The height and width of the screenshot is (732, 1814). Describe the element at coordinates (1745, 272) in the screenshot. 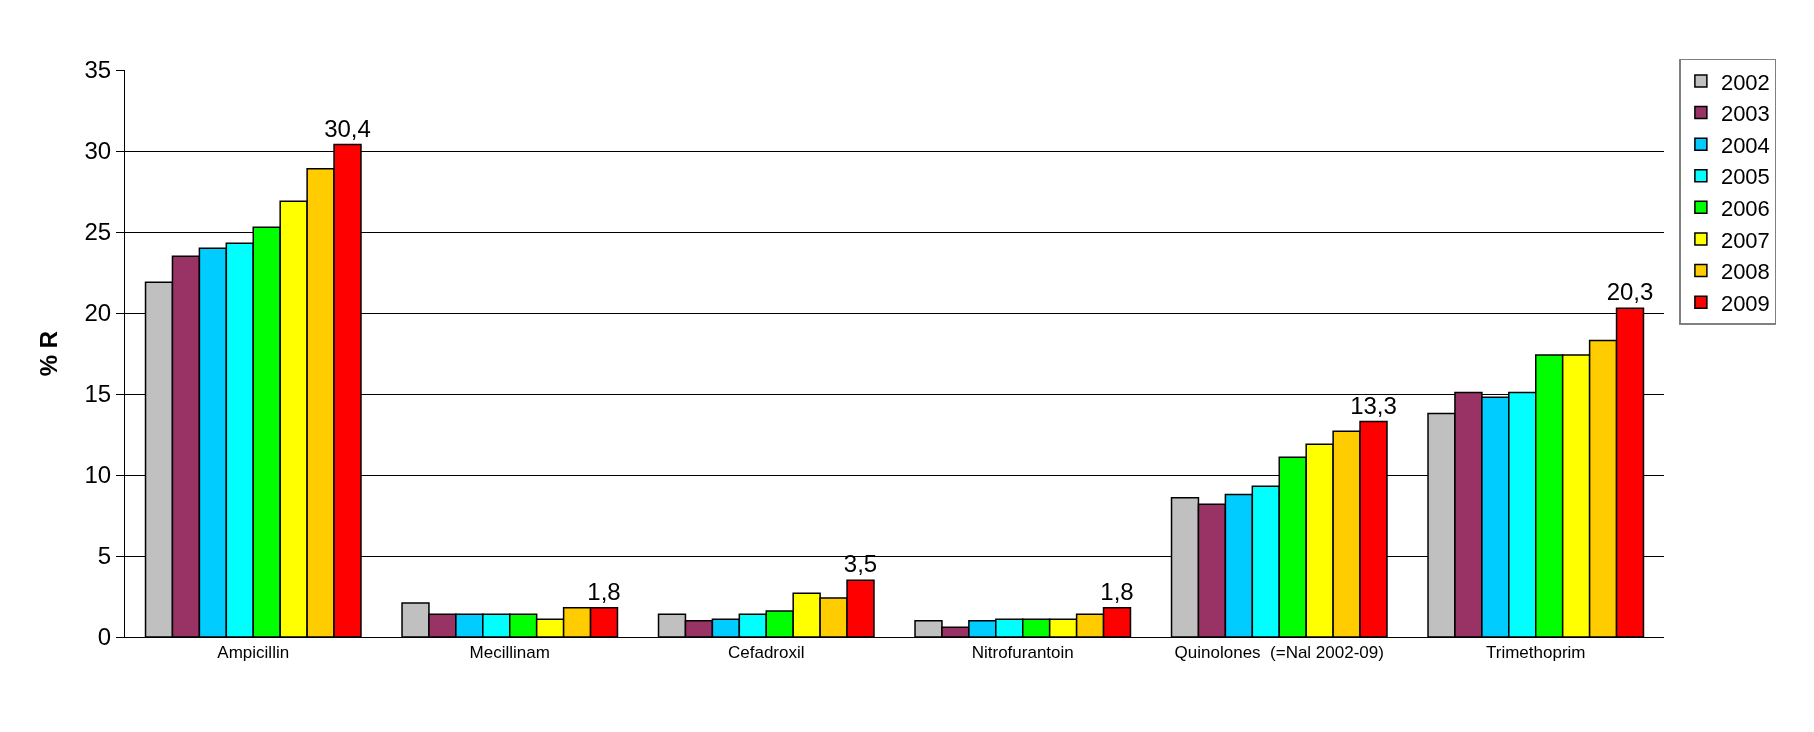

I see `legend-label: 2008` at that location.